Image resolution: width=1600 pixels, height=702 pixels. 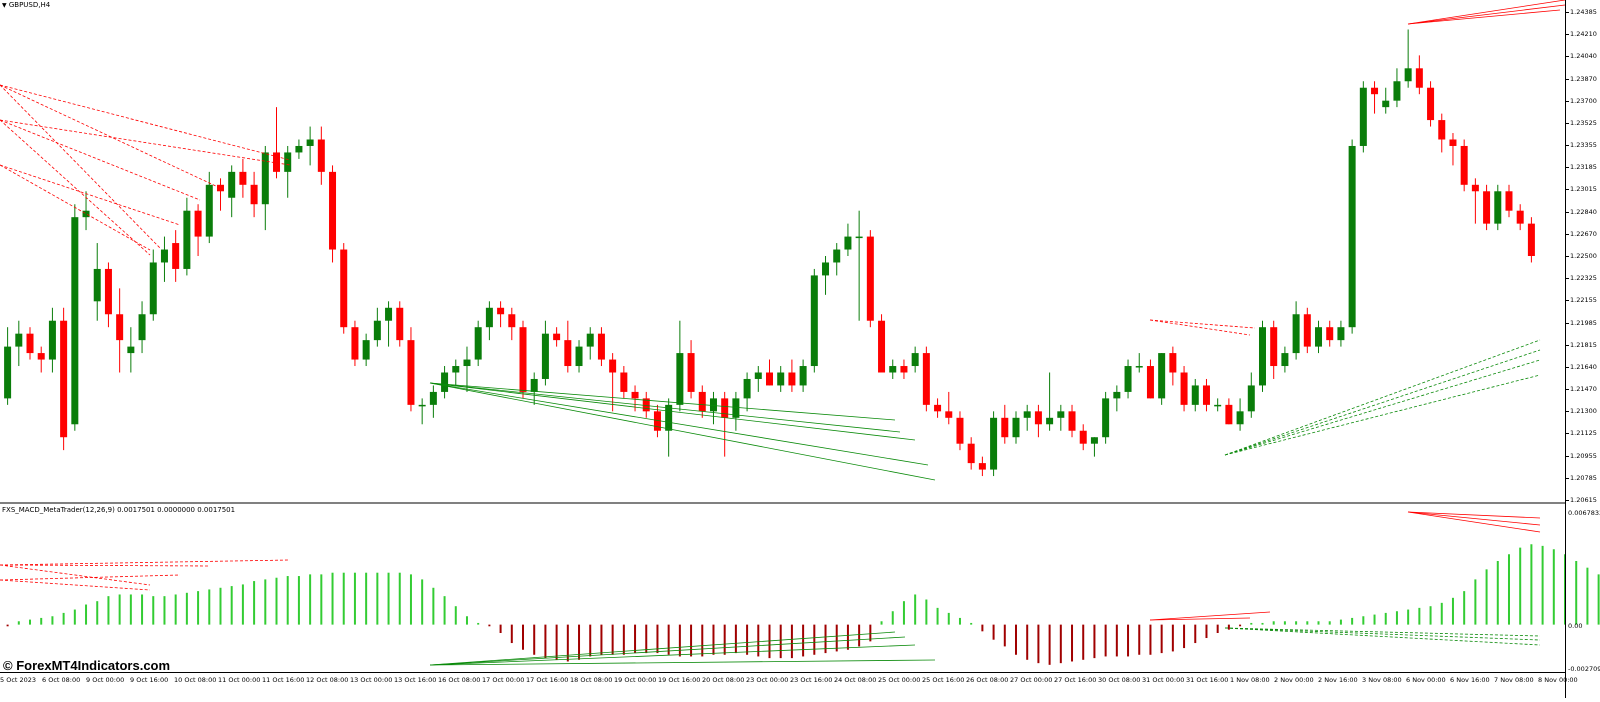 I want to click on time-tick-label: 20 Oct 08:00, so click(x=723, y=680).